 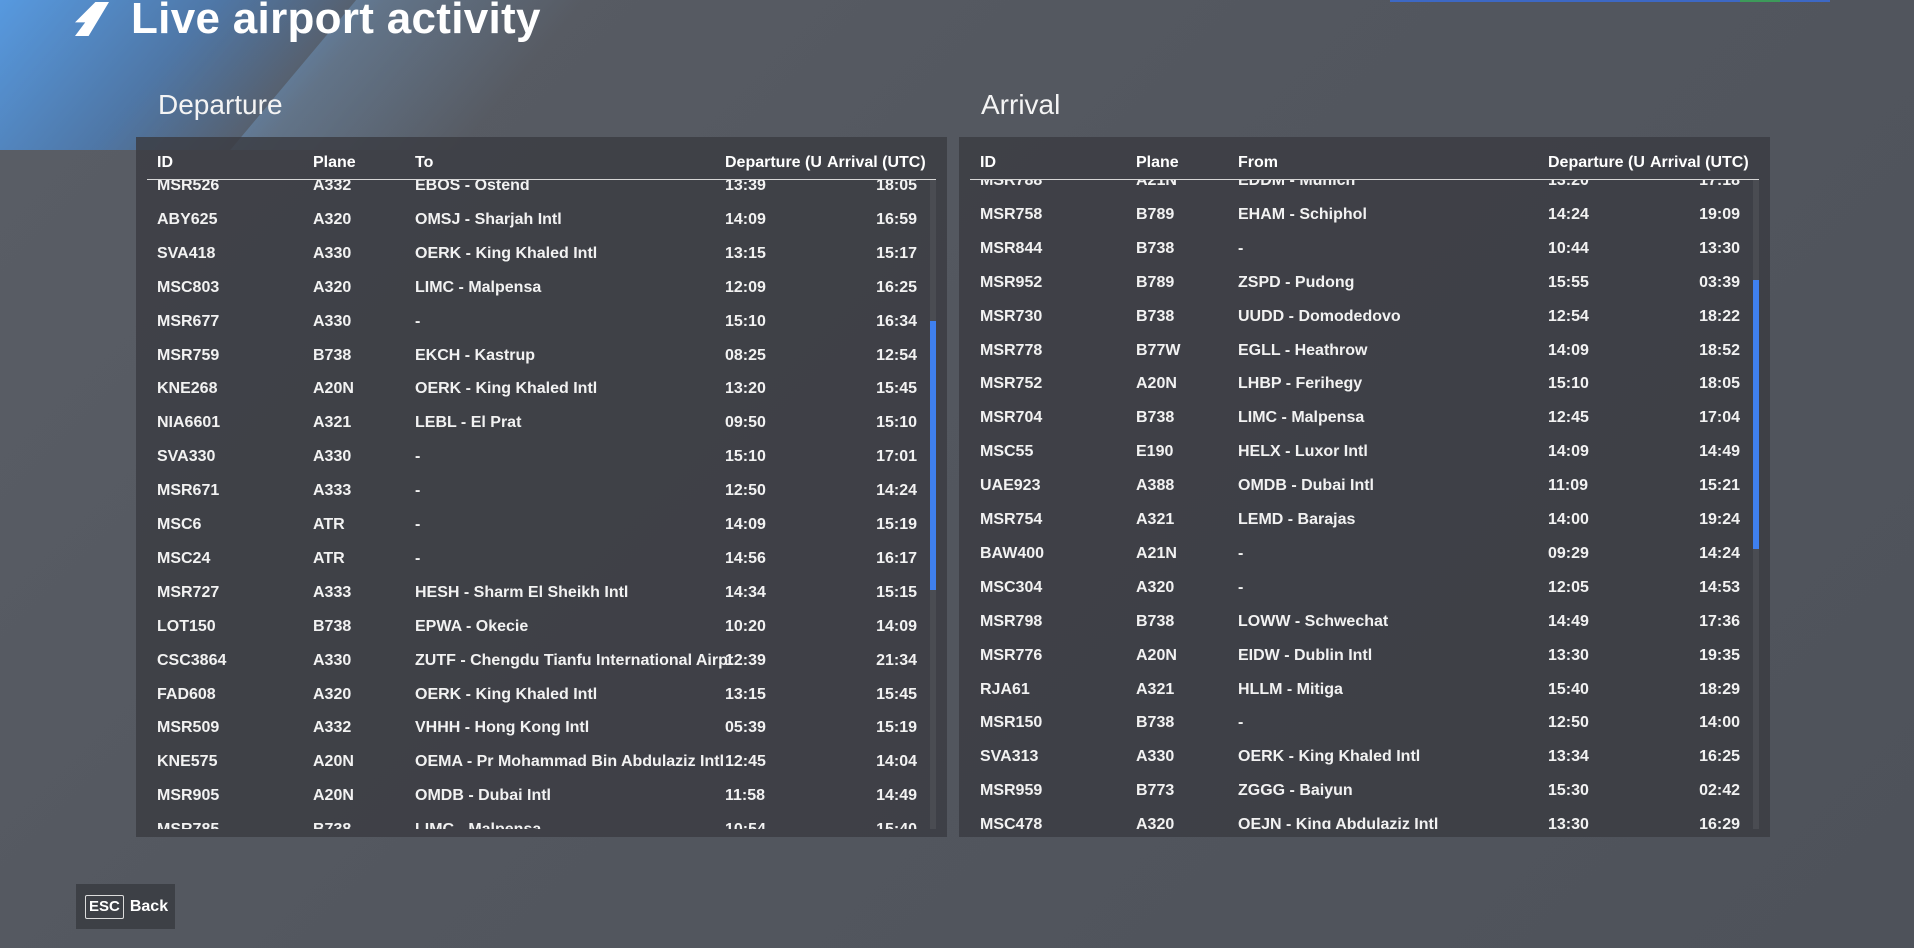 What do you see at coordinates (336, 21) in the screenshot?
I see `page-title: Live airport activity` at bounding box center [336, 21].